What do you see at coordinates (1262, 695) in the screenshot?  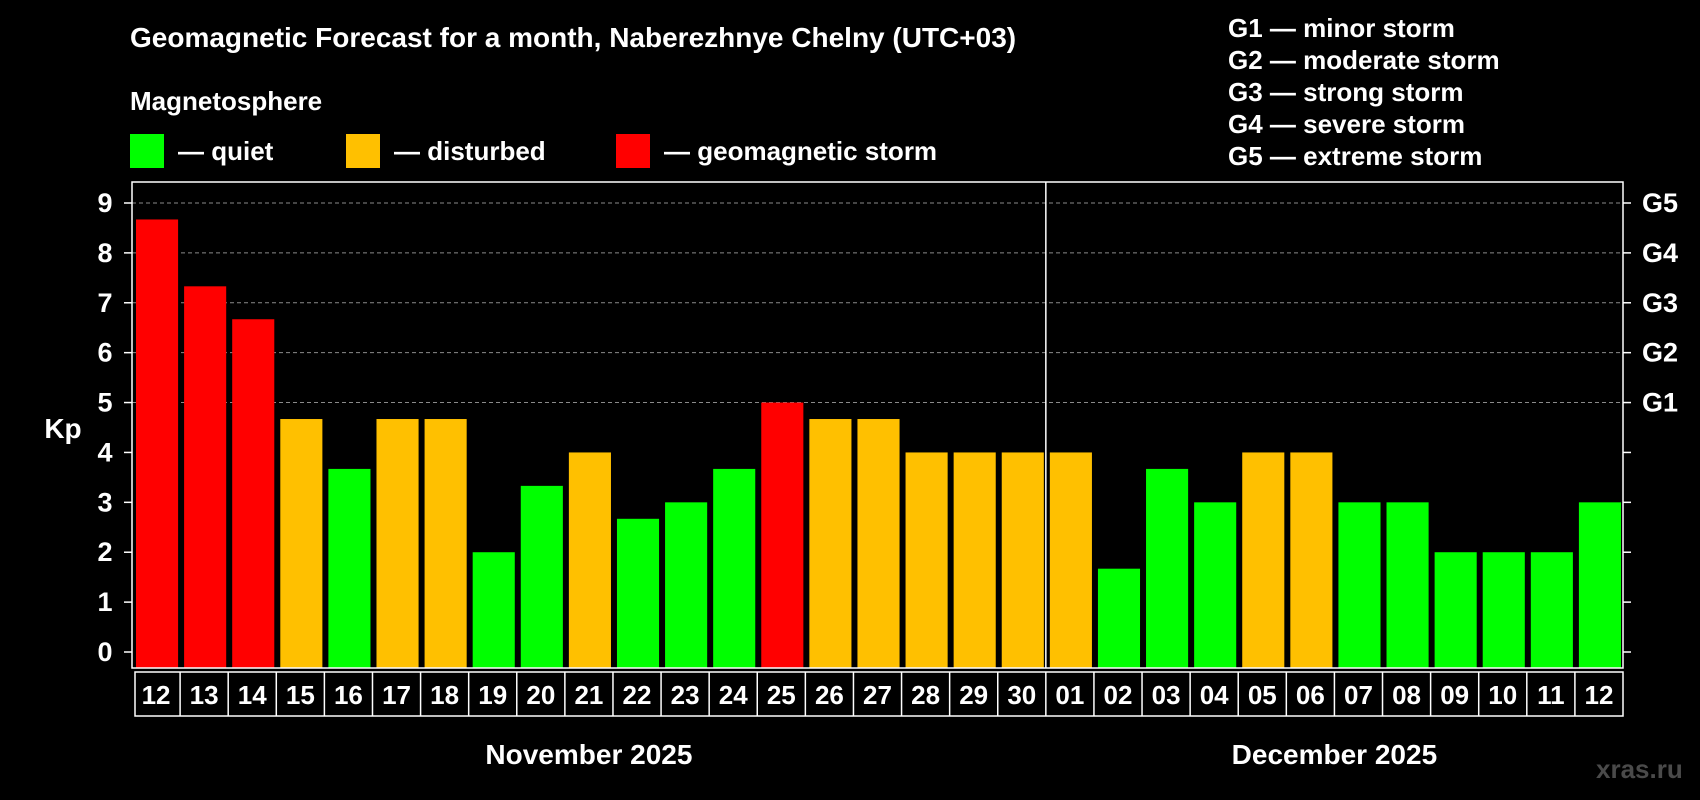 I see `date-label-24: 05` at bounding box center [1262, 695].